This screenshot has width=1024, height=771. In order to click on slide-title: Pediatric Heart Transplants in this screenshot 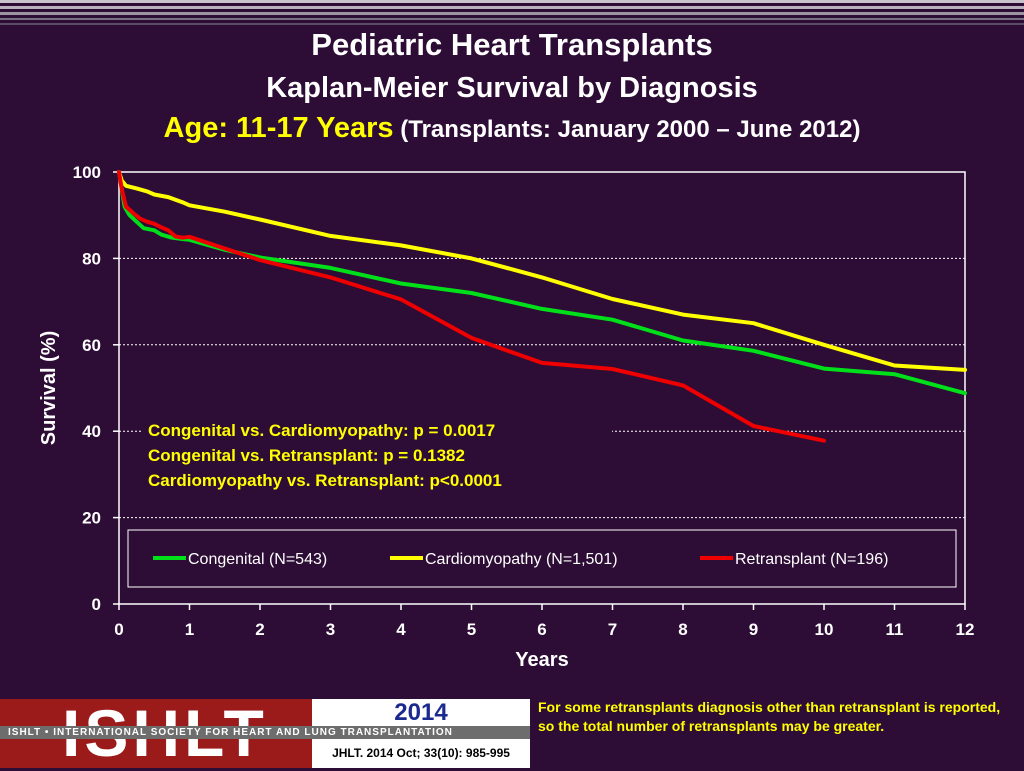, I will do `click(512, 44)`.